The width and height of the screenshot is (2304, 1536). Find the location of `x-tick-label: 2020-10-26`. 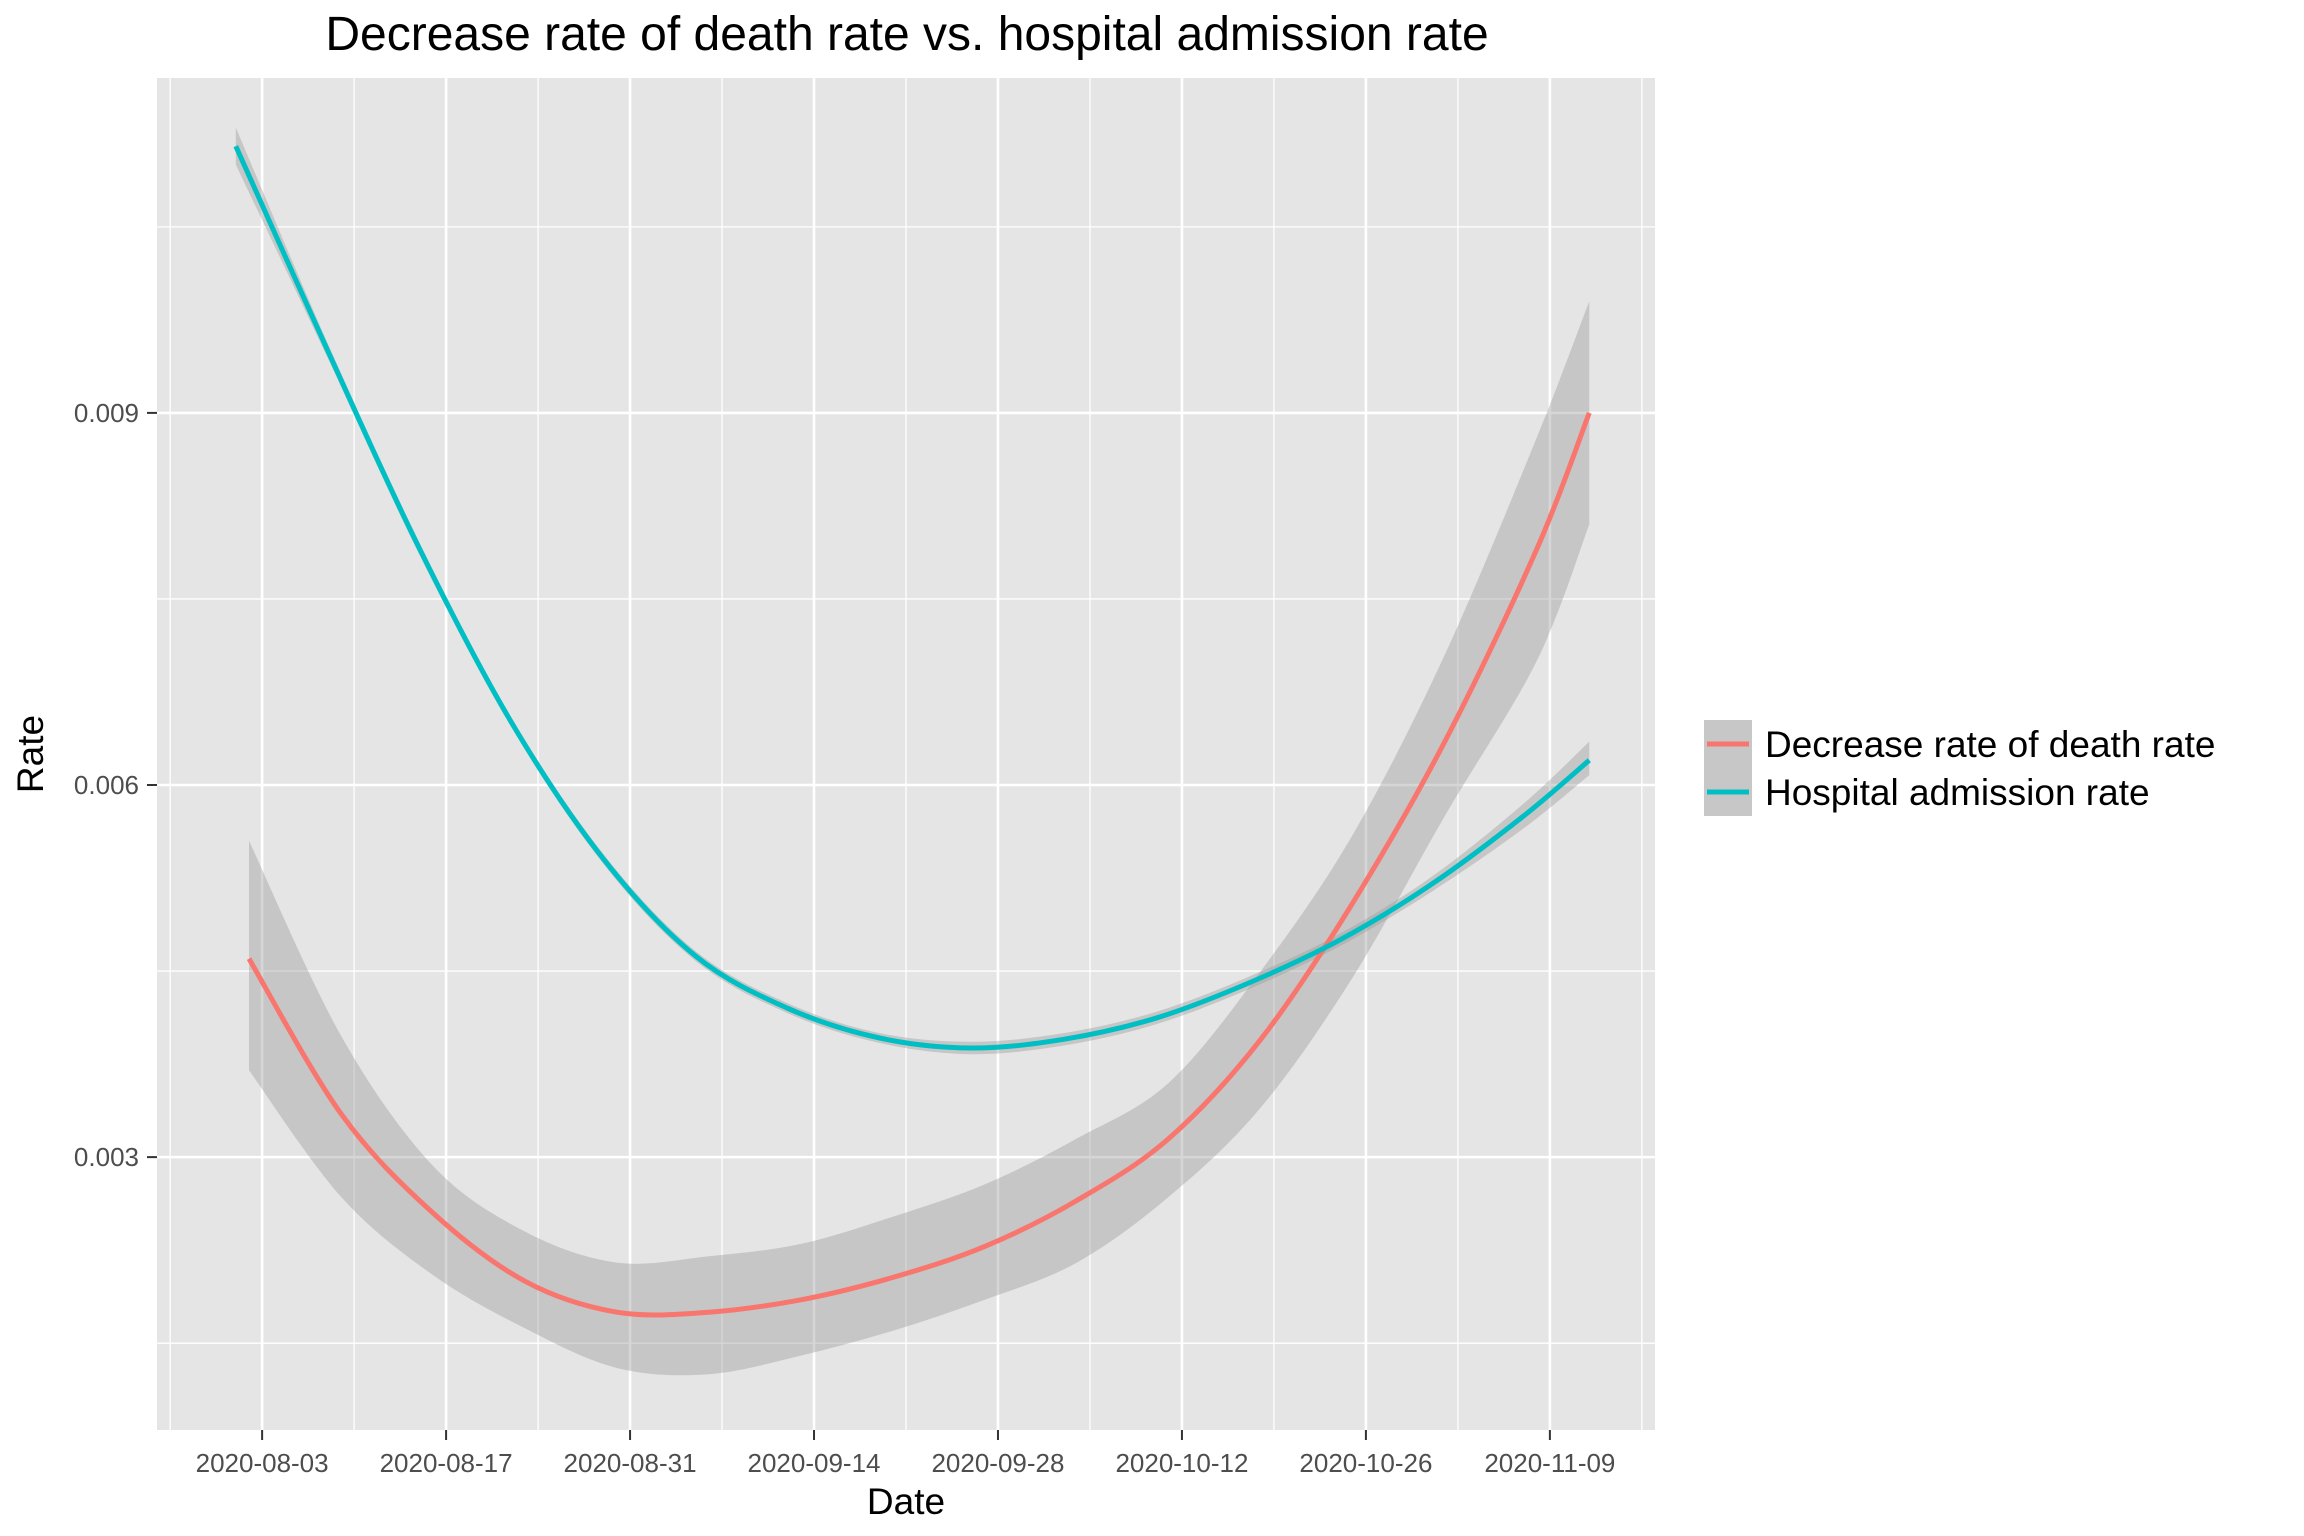

x-tick-label: 2020-10-26 is located at coordinates (1365, 1463).